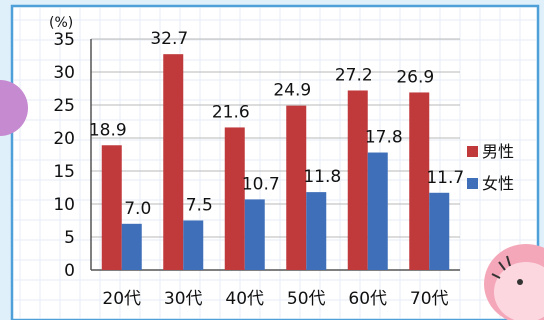 The width and height of the screenshot is (544, 320). I want to click on decorative-circle-left, so click(14, 108).